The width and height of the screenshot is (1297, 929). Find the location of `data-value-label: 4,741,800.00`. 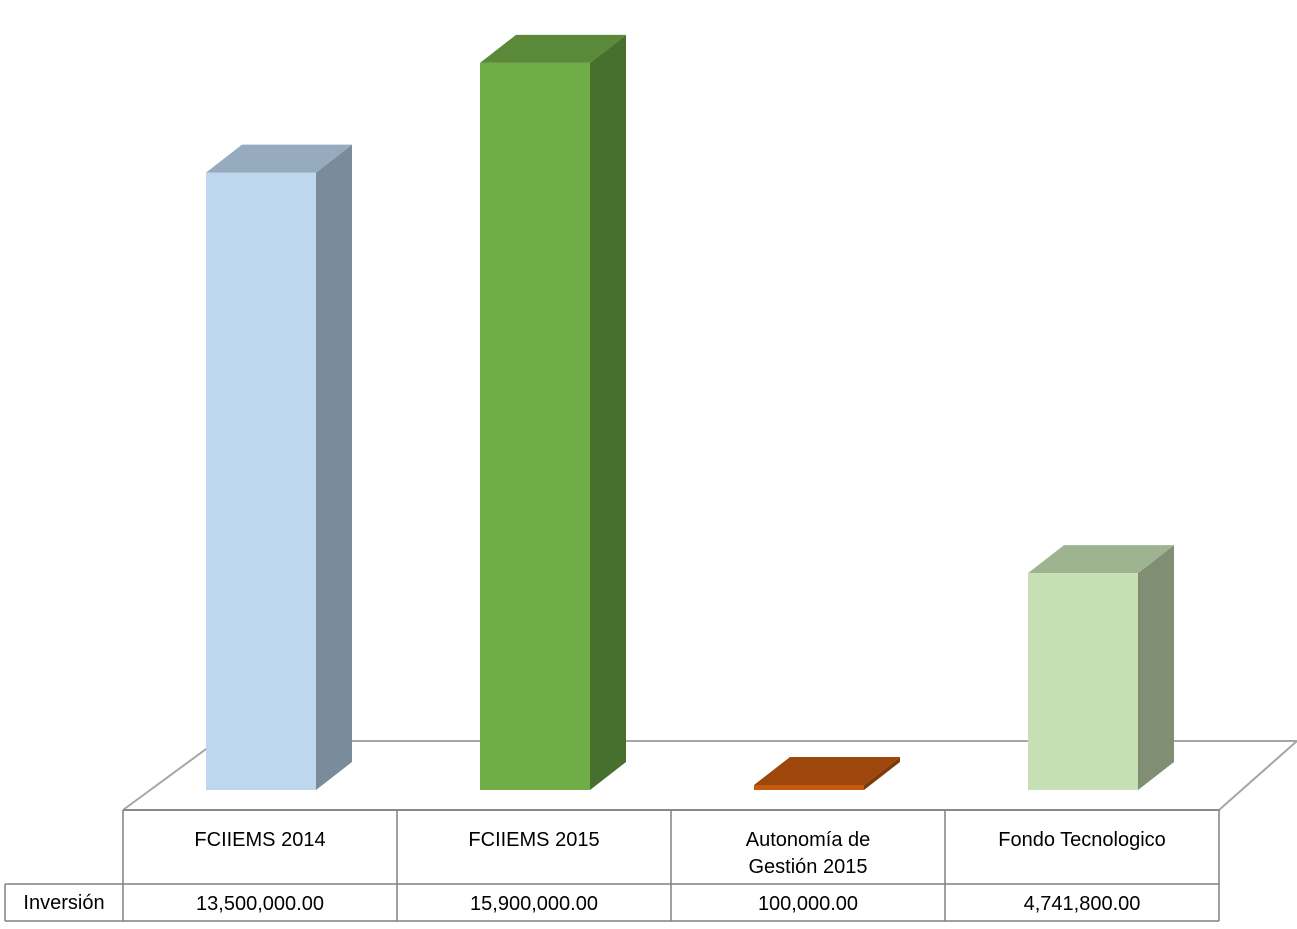

data-value-label: 4,741,800.00 is located at coordinates (1082, 904).